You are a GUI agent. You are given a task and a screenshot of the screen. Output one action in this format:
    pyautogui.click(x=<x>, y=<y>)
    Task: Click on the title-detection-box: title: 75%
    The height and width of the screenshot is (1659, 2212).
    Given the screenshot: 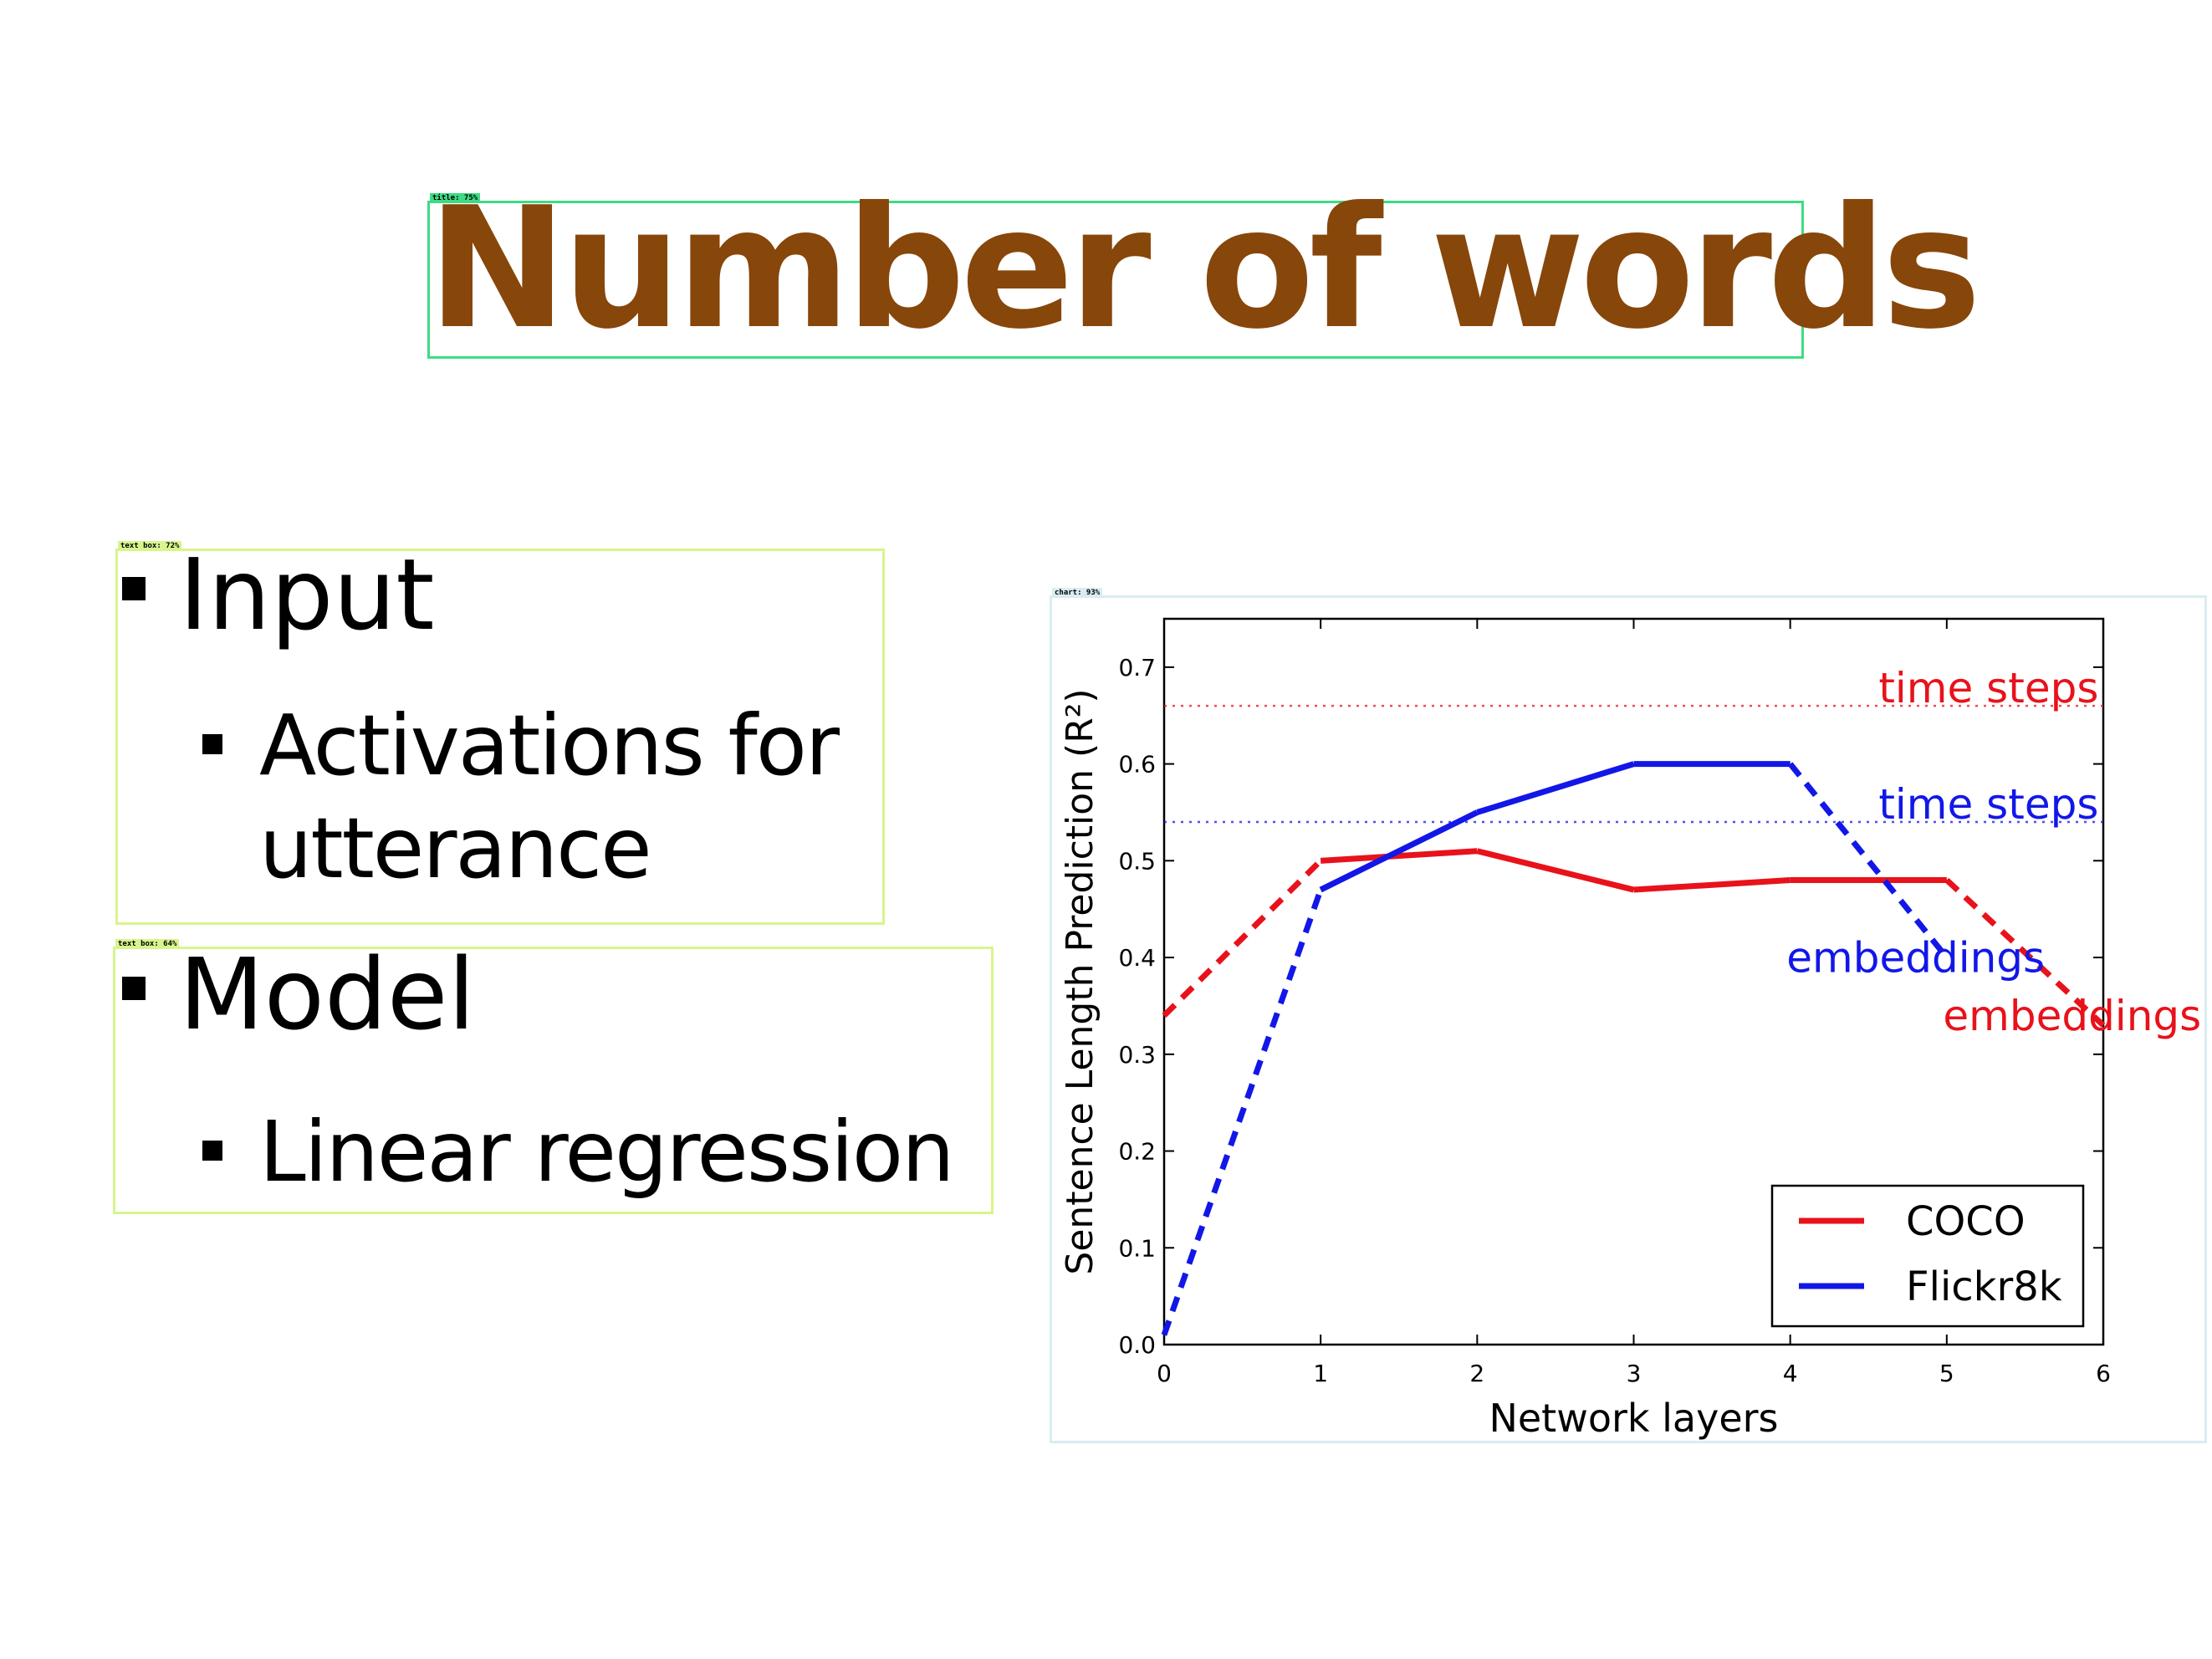 What is the action you would take?
    pyautogui.click(x=1115, y=276)
    